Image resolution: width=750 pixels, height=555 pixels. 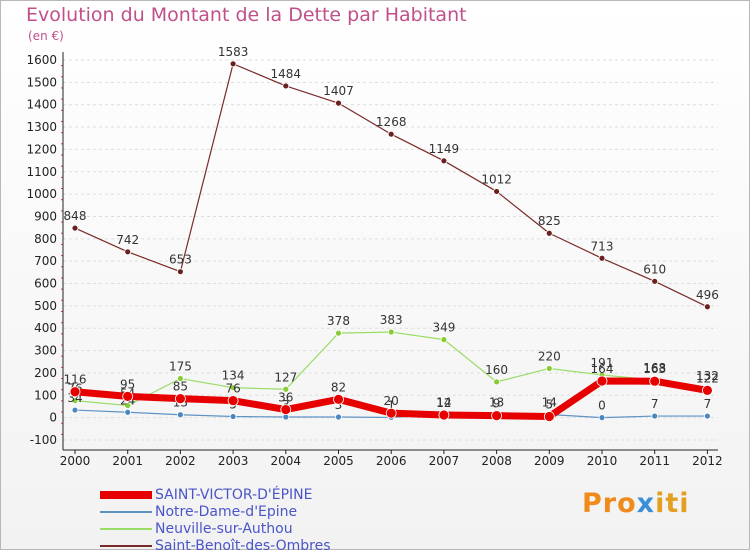 I want to click on y-tick-label: 1400, so click(x=41, y=105).